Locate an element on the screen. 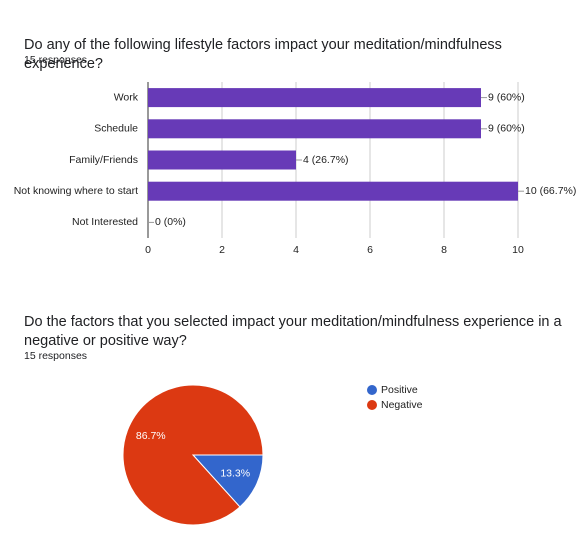  value-label: 10 (66.7%) is located at coordinates (550, 191).